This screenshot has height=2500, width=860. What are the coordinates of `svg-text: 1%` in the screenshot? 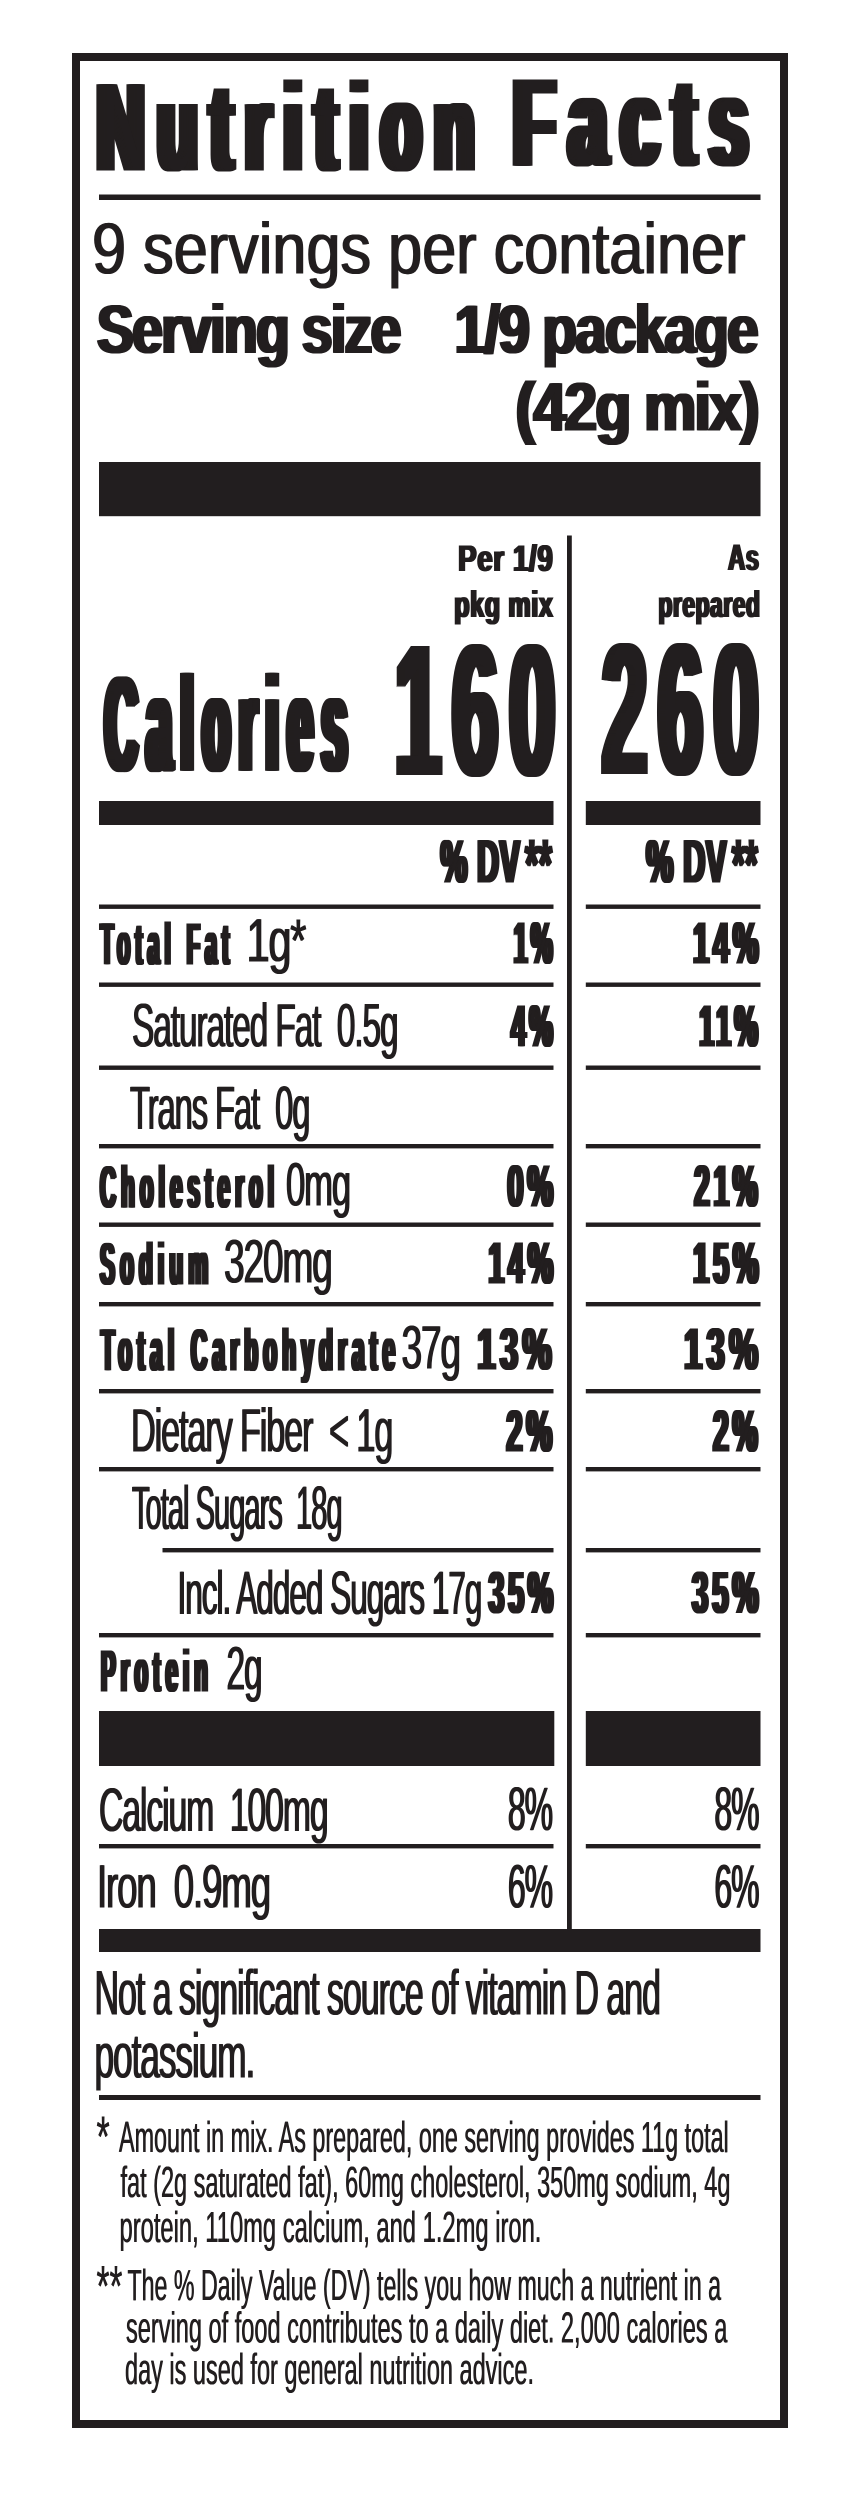 It's located at (536, 943).